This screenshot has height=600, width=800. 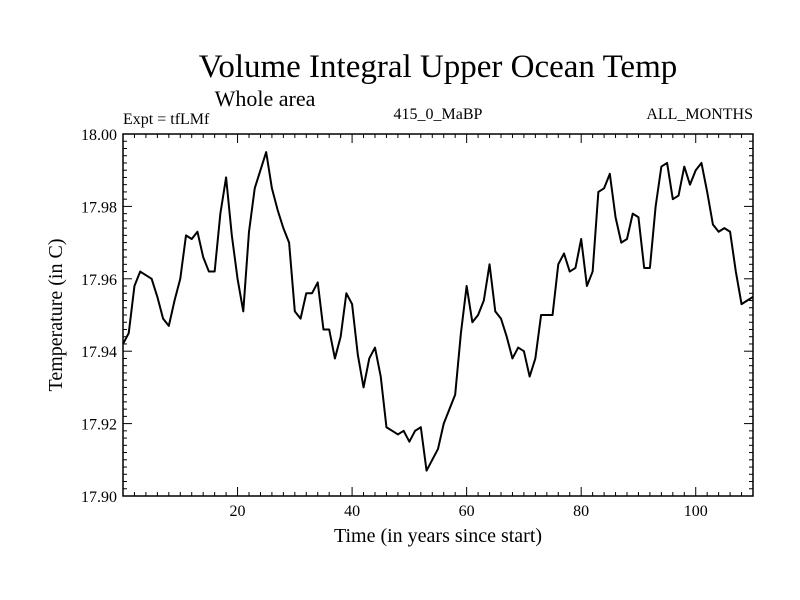 What do you see at coordinates (166, 119) in the screenshot?
I see `experiment-label: Expt = tfLMf` at bounding box center [166, 119].